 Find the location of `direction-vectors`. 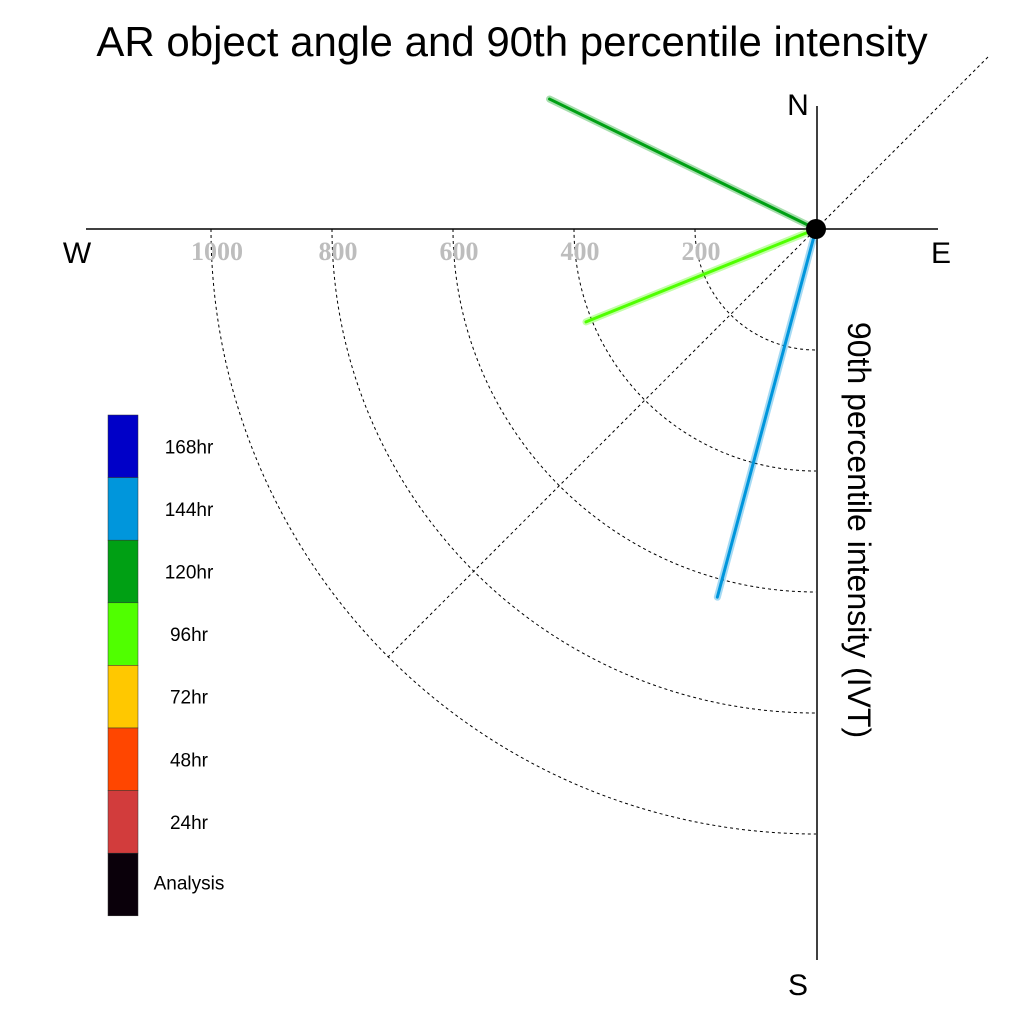

direction-vectors is located at coordinates (683, 348).